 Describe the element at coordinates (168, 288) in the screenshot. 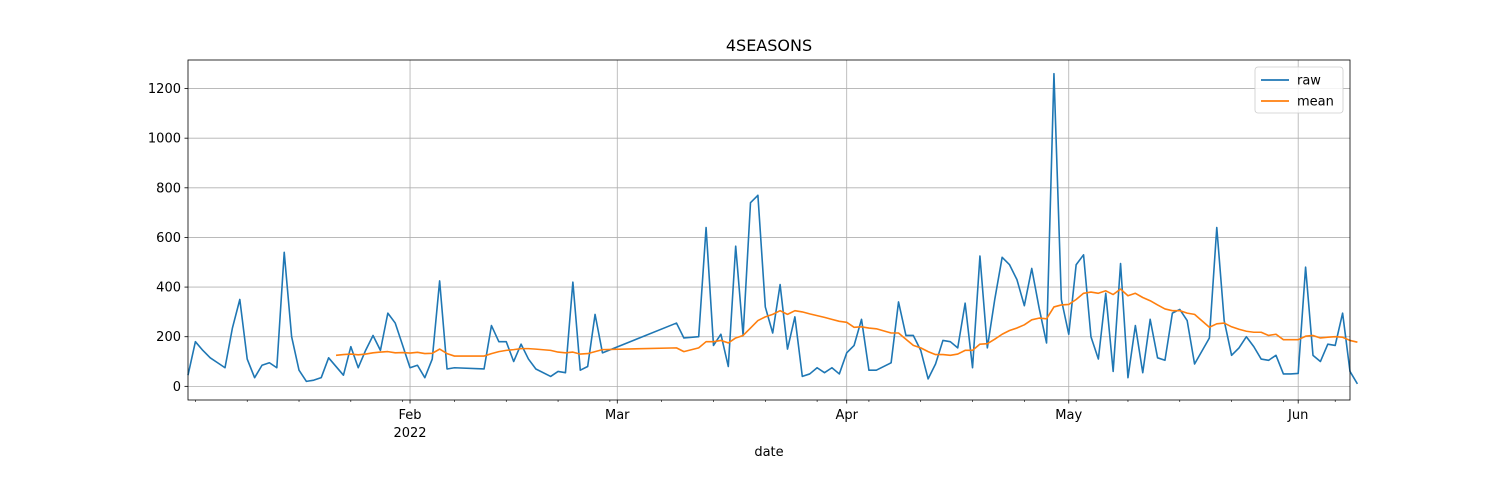

I see `y-tick-label: 400` at that location.